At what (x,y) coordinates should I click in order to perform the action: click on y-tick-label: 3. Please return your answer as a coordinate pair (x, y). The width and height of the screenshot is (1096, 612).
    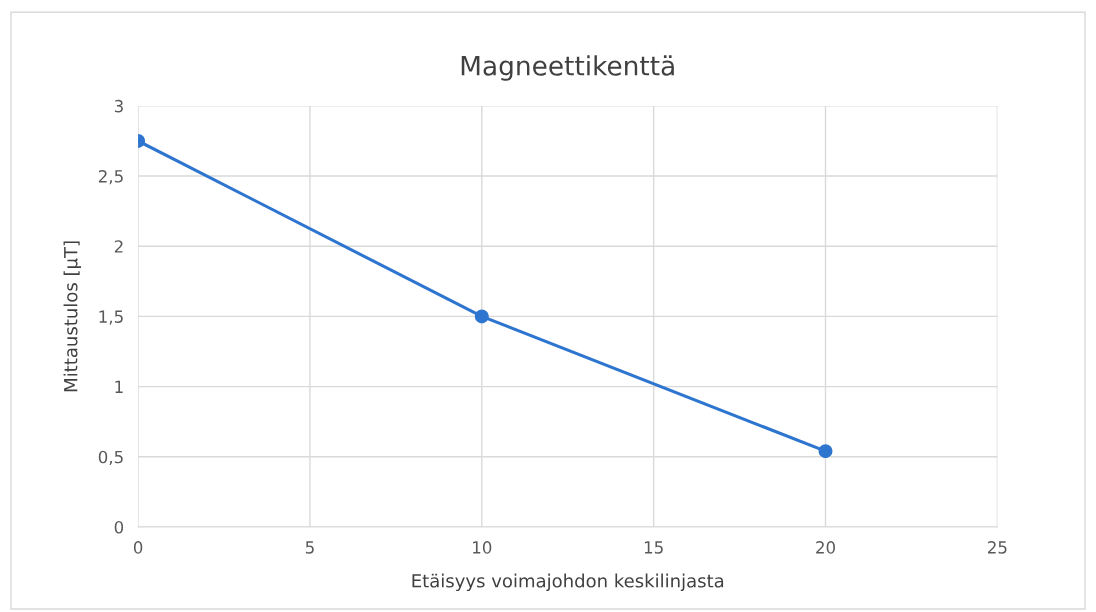
    Looking at the image, I should click on (118, 106).